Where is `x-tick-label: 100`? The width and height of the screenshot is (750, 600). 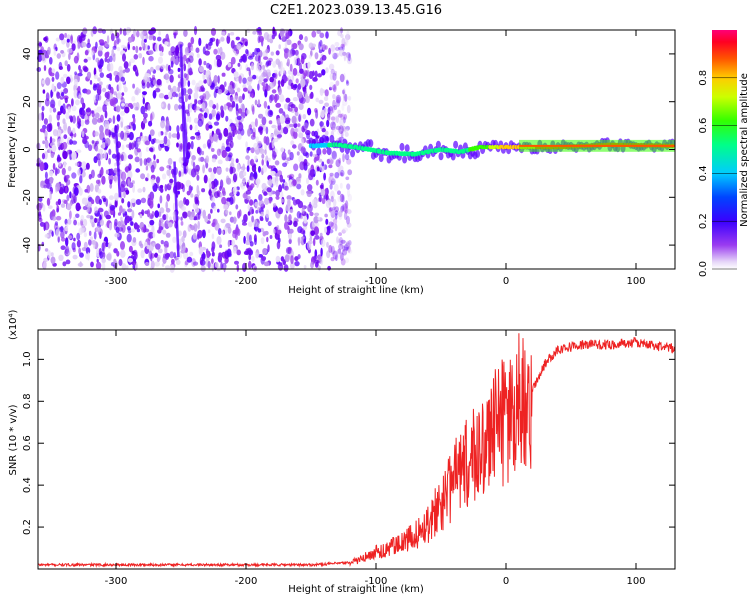 x-tick-label: 100 is located at coordinates (635, 581).